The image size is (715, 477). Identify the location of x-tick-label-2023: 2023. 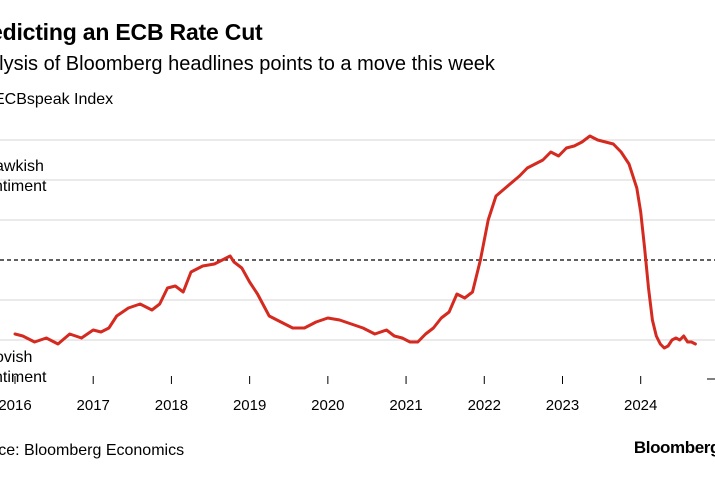
(562, 405).